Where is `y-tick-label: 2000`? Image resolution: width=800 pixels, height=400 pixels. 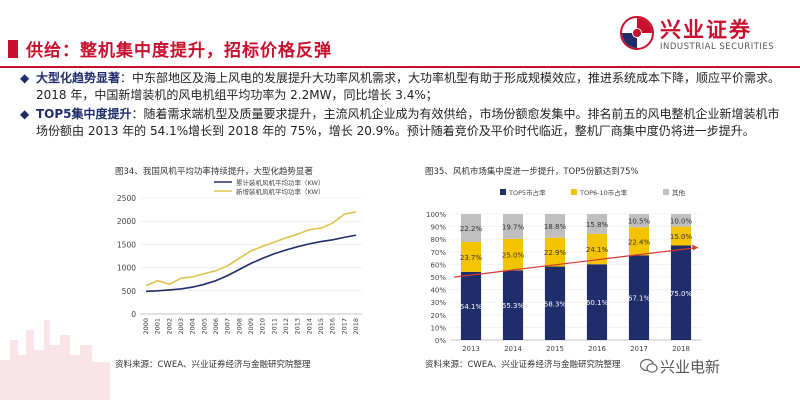 y-tick-label: 2000 is located at coordinates (126, 221).